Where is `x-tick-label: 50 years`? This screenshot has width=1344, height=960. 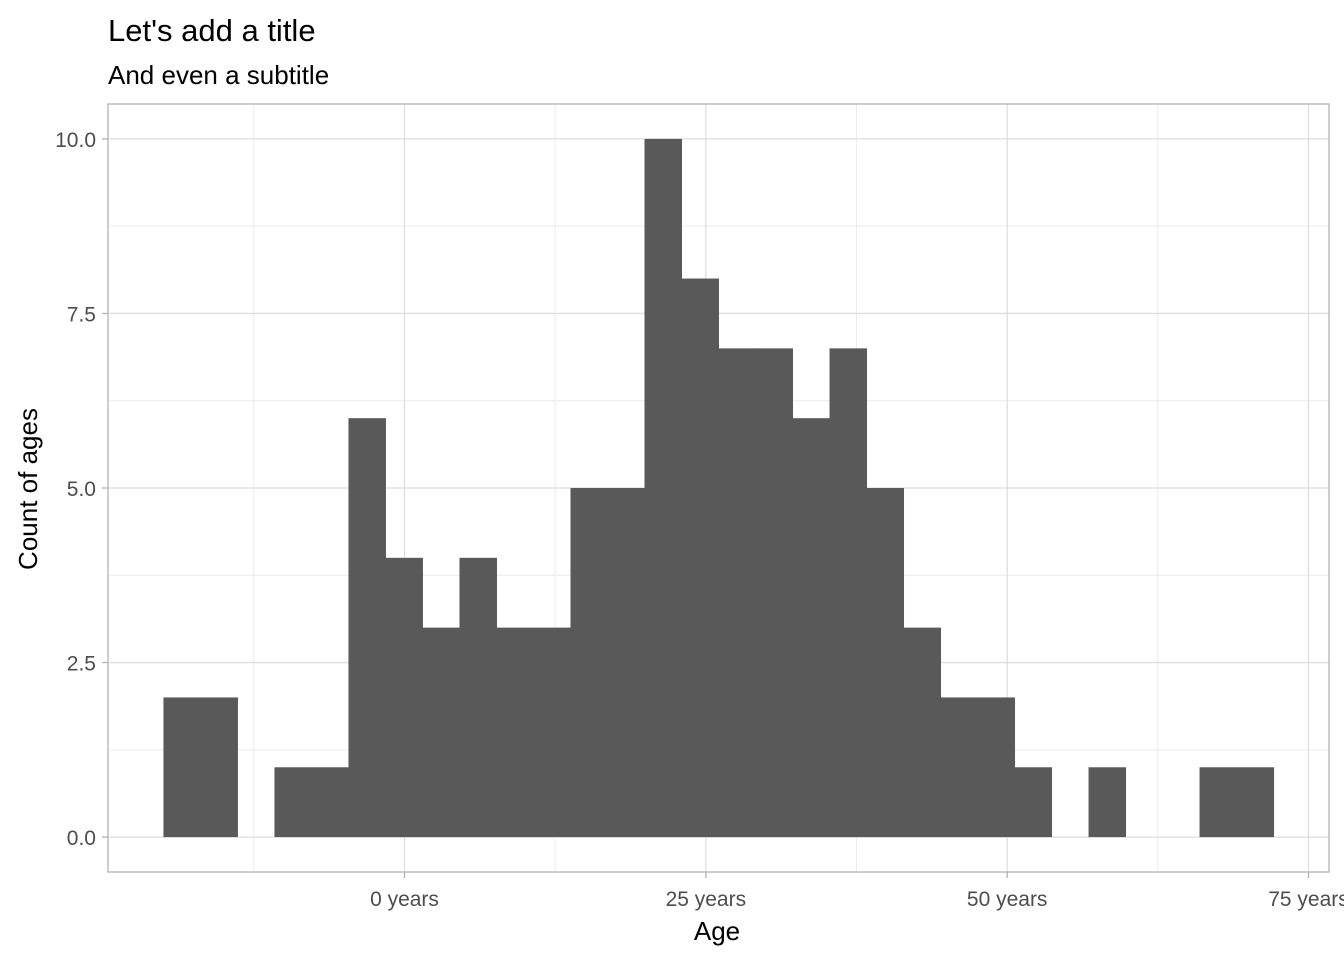
x-tick-label: 50 years is located at coordinates (1007, 899).